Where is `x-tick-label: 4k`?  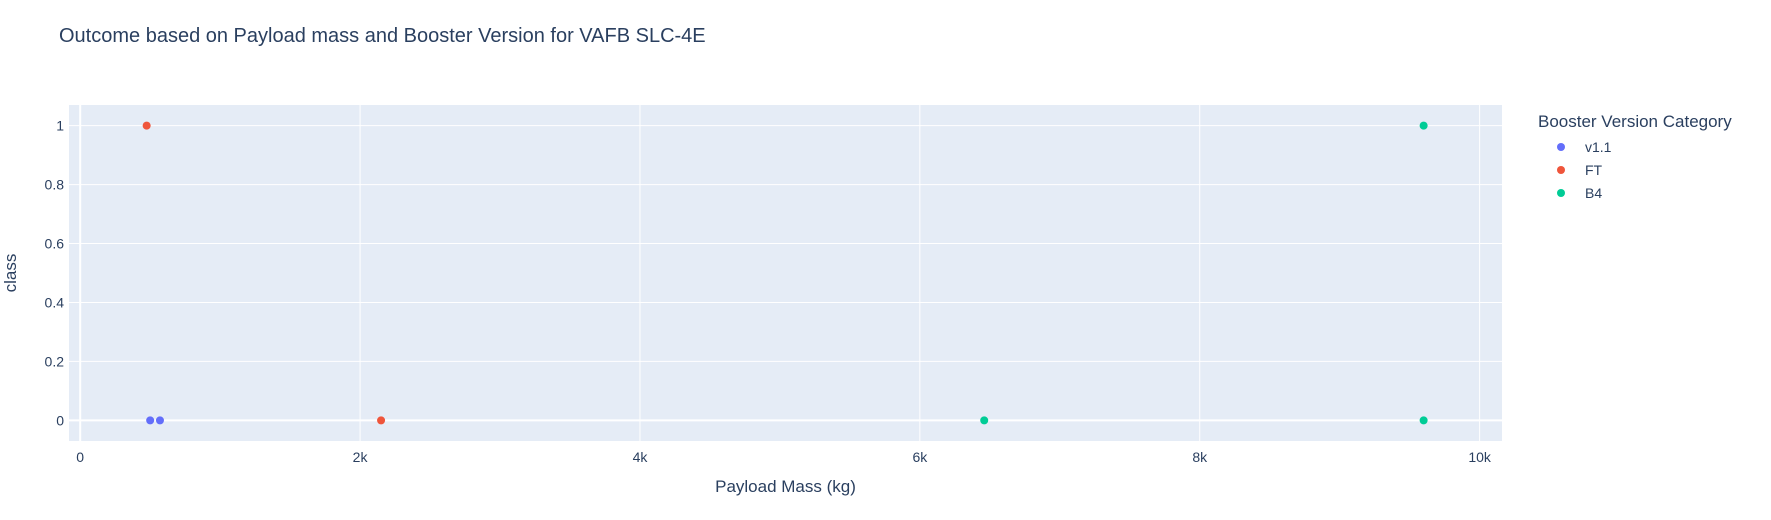 x-tick-label: 4k is located at coordinates (641, 457).